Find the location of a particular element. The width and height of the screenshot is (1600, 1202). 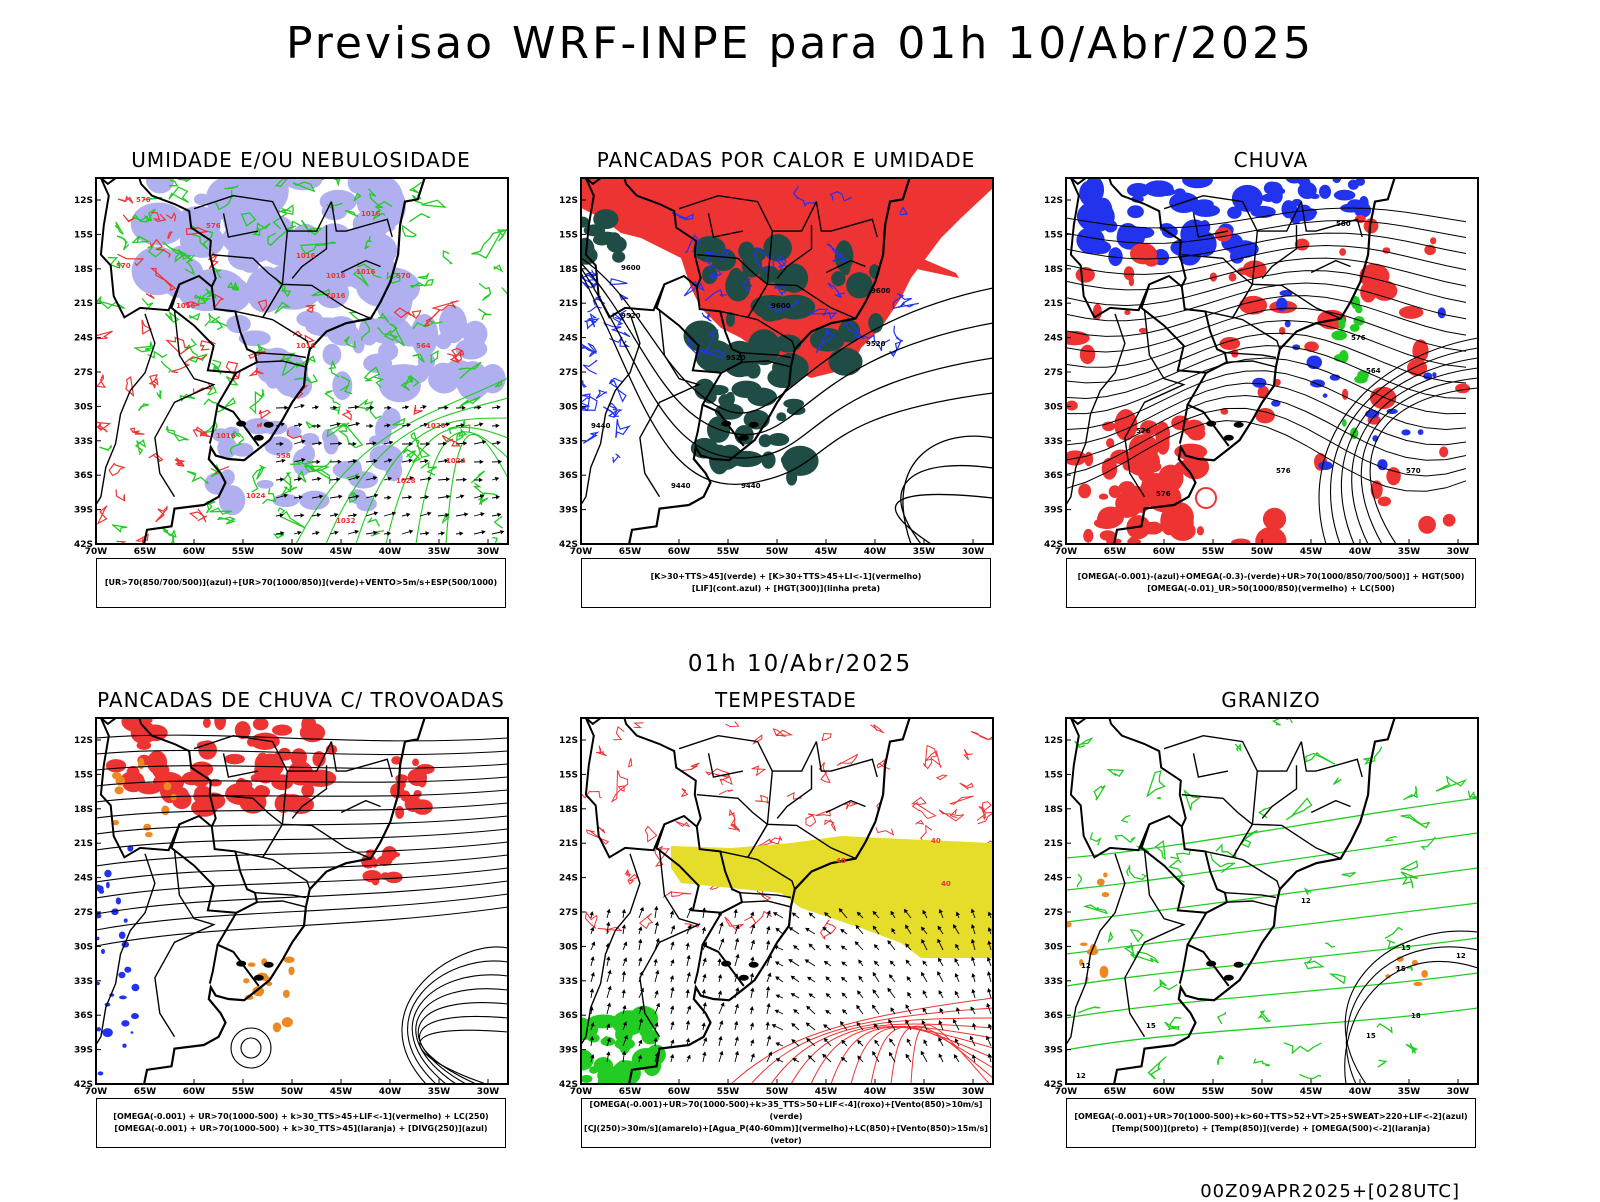

contour-label: 12 is located at coordinates (1081, 1076).